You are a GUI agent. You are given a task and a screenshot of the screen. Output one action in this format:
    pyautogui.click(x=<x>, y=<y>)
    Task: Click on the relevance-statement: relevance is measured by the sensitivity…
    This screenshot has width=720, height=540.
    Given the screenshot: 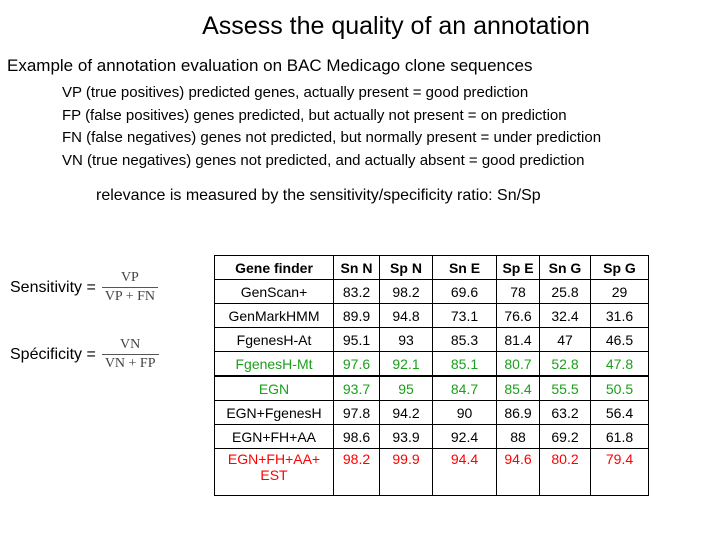 What is the action you would take?
    pyautogui.click(x=318, y=195)
    